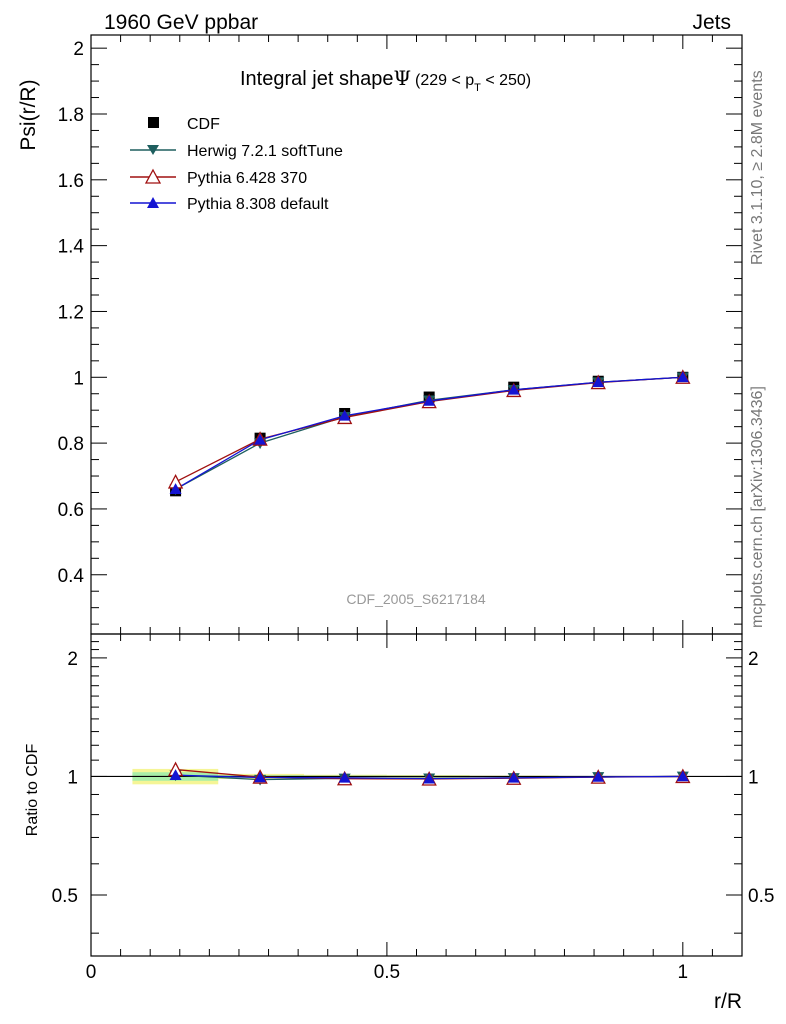 Image resolution: width=786 pixels, height=1024 pixels. What do you see at coordinates (78, 378) in the screenshot?
I see `y-tick-label: 1` at bounding box center [78, 378].